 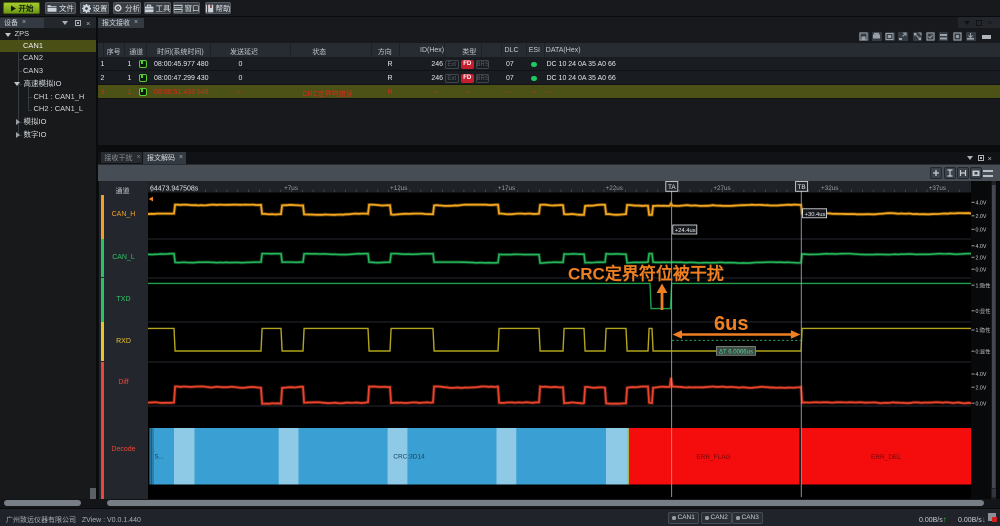 What do you see at coordinates (398, 188) in the screenshot?
I see `svg-text: +12us` at bounding box center [398, 188].